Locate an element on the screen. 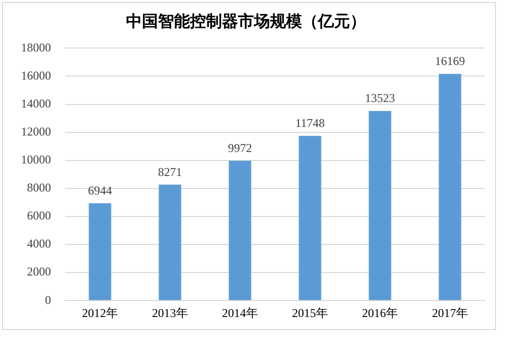  chart-title: 中国智能控制器市场规模（亿元） is located at coordinates (246, 21).